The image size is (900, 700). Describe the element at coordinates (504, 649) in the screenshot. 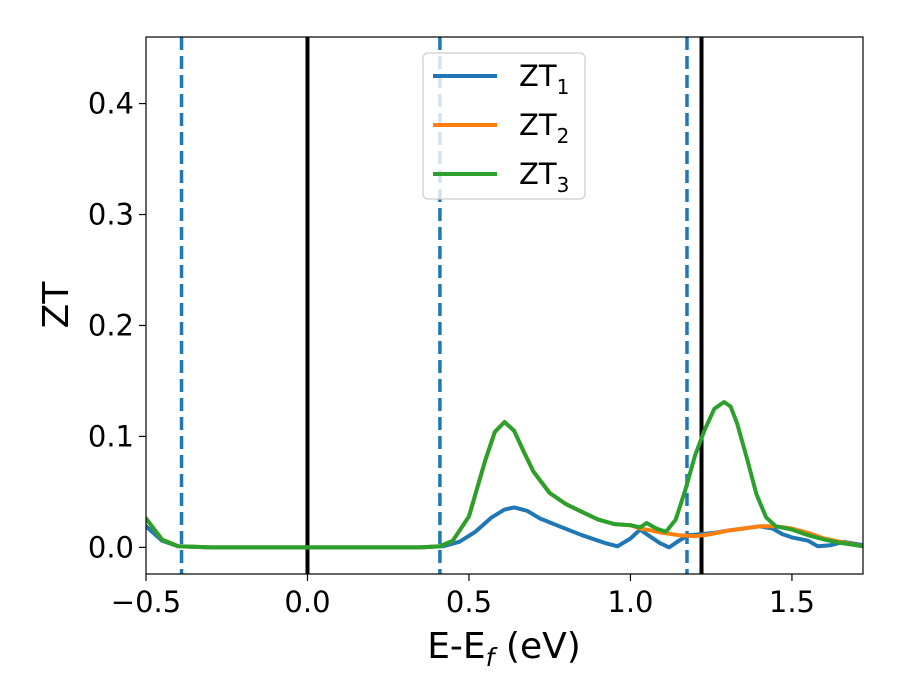

I see `x-axis-label: E-Ef (eV)` at that location.